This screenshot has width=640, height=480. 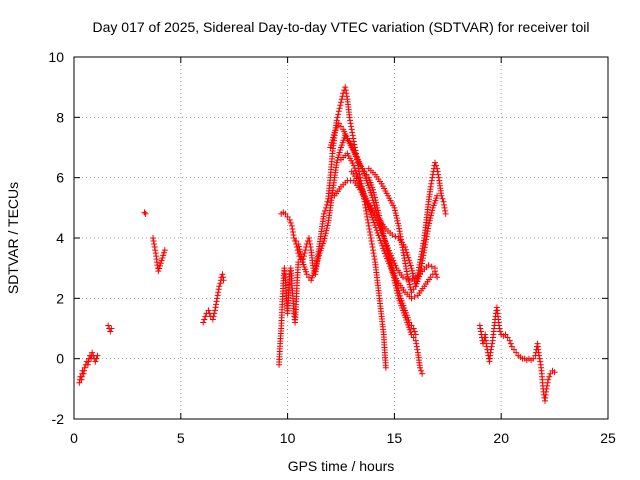 What do you see at coordinates (608, 438) in the screenshot?
I see `x-tick-label: 25` at bounding box center [608, 438].